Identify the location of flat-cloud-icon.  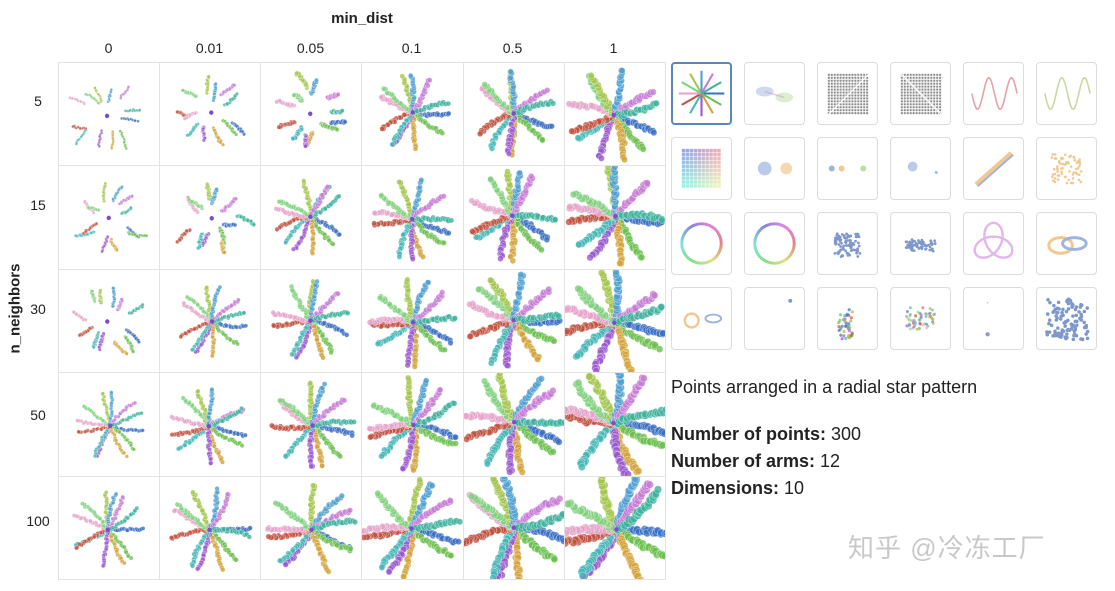
(920, 245).